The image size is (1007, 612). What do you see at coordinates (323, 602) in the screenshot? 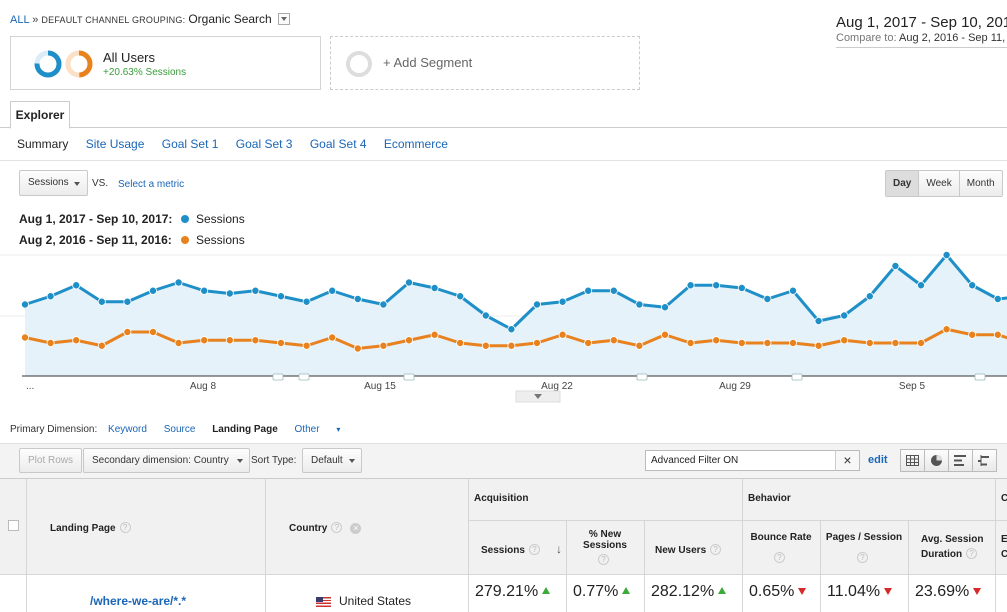
I see `us-flag-icon` at bounding box center [323, 602].